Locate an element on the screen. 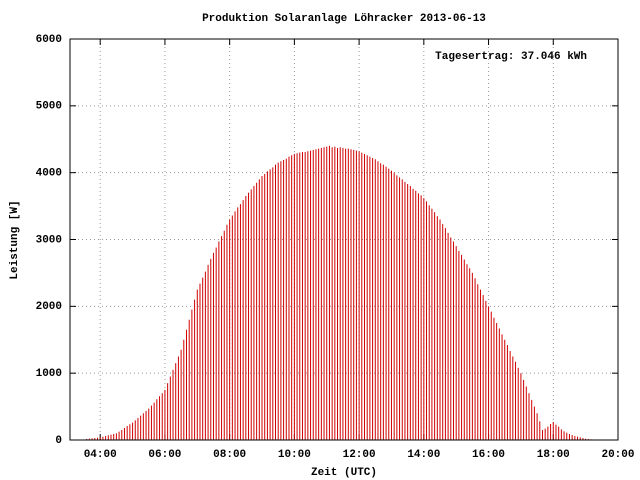 The width and height of the screenshot is (640, 480). y-axis-label: Leistung [W] is located at coordinates (15, 239).